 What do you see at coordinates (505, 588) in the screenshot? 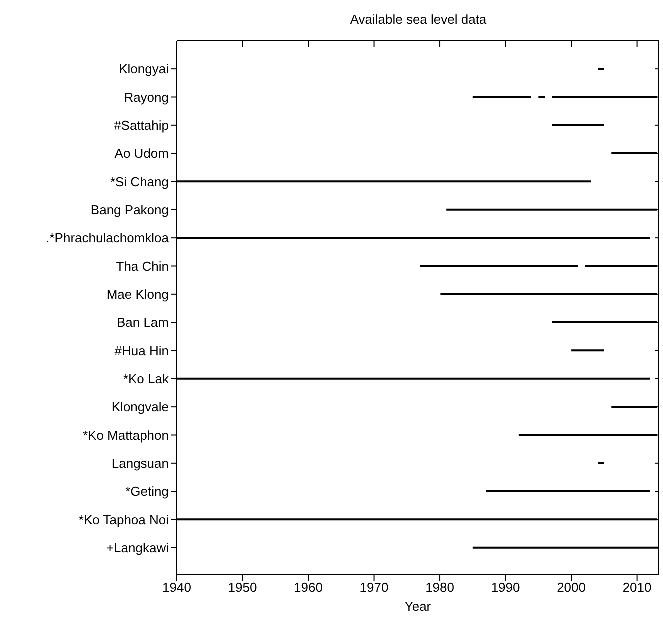
I see `x-tick-label: 1990` at bounding box center [505, 588].